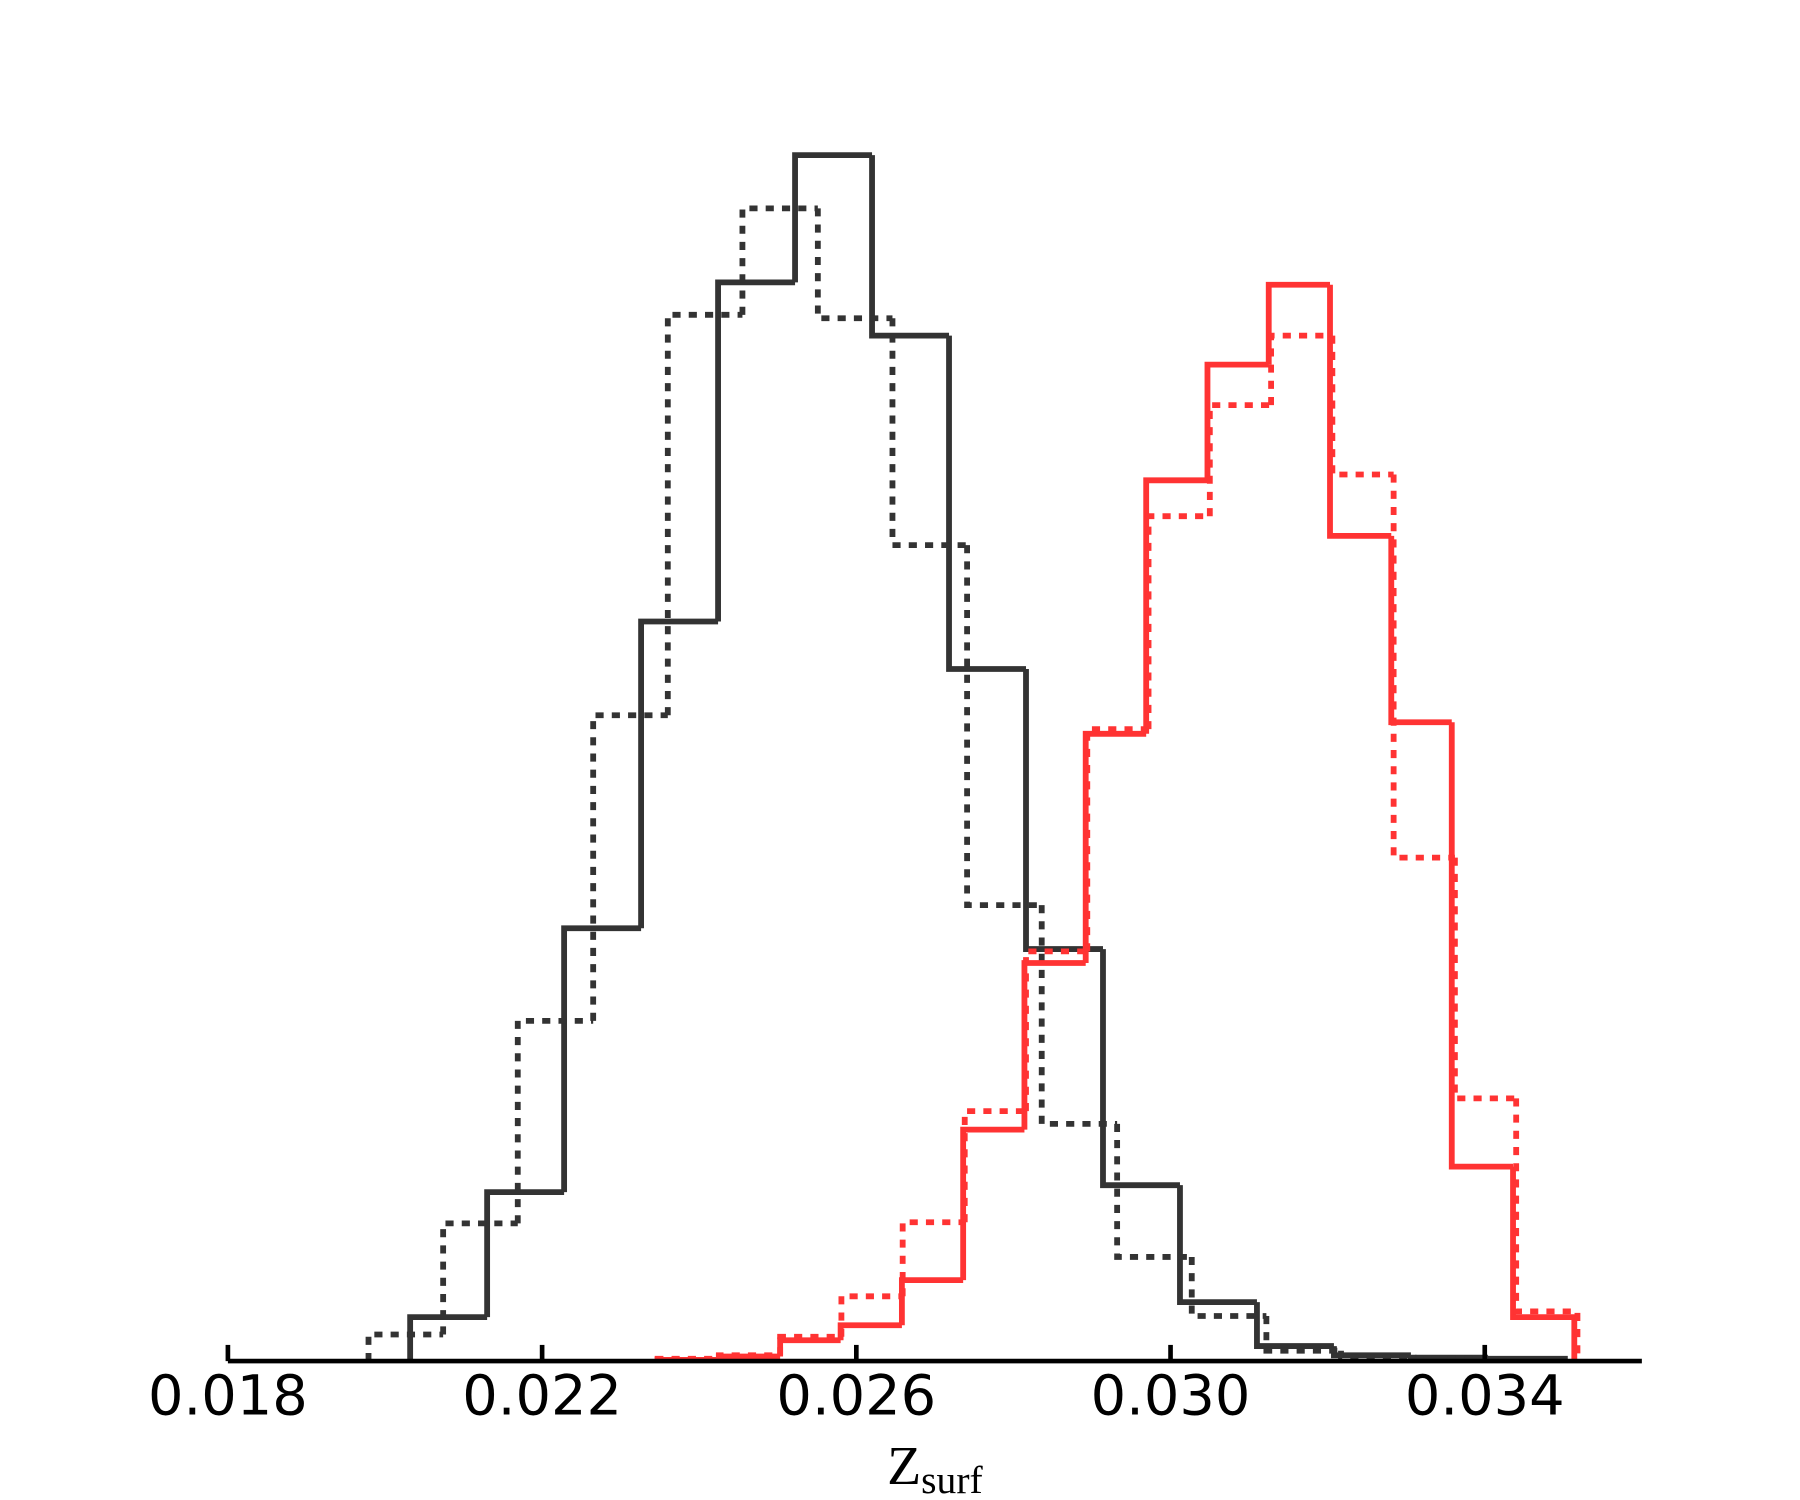 Image resolution: width=1800 pixels, height=1500 pixels. Describe the element at coordinates (904, 1466) in the screenshot. I see `x-axis-label-main: Z` at that location.